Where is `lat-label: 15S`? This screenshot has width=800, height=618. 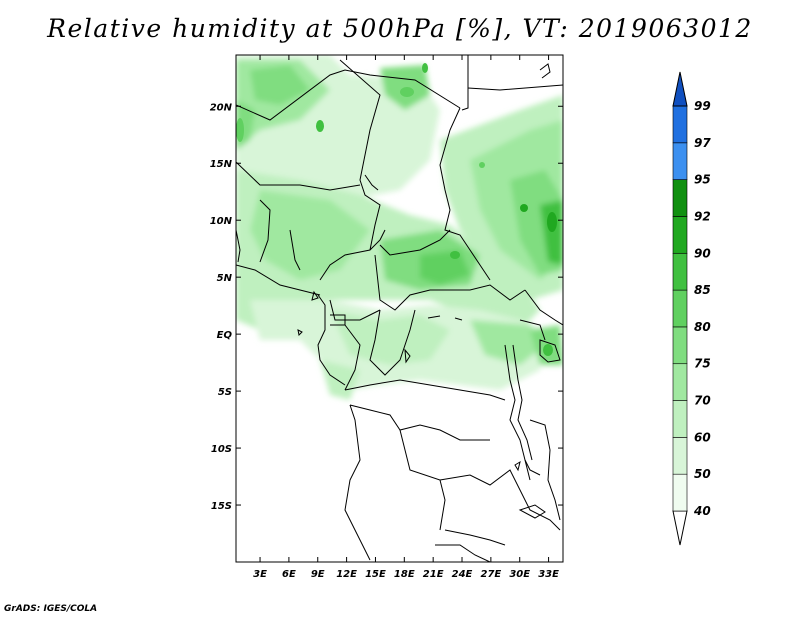 lat-label: 15S is located at coordinates (221, 506).